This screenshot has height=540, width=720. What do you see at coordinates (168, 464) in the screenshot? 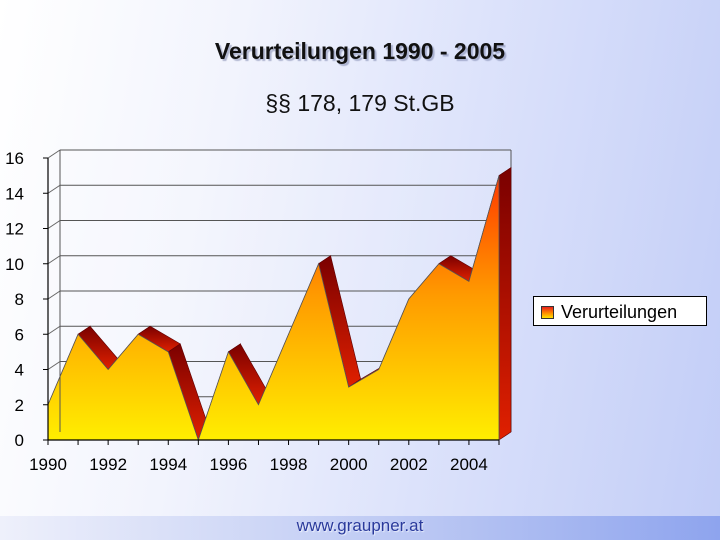
I see `x-tick-label: 1994` at bounding box center [168, 464].